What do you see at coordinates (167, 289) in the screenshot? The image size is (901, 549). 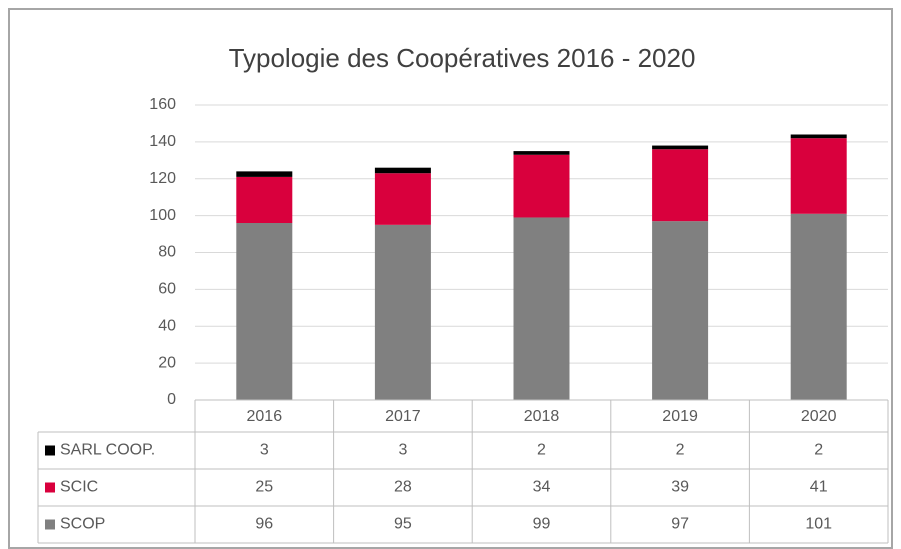 I see `y-tick-label: 60` at bounding box center [167, 289].